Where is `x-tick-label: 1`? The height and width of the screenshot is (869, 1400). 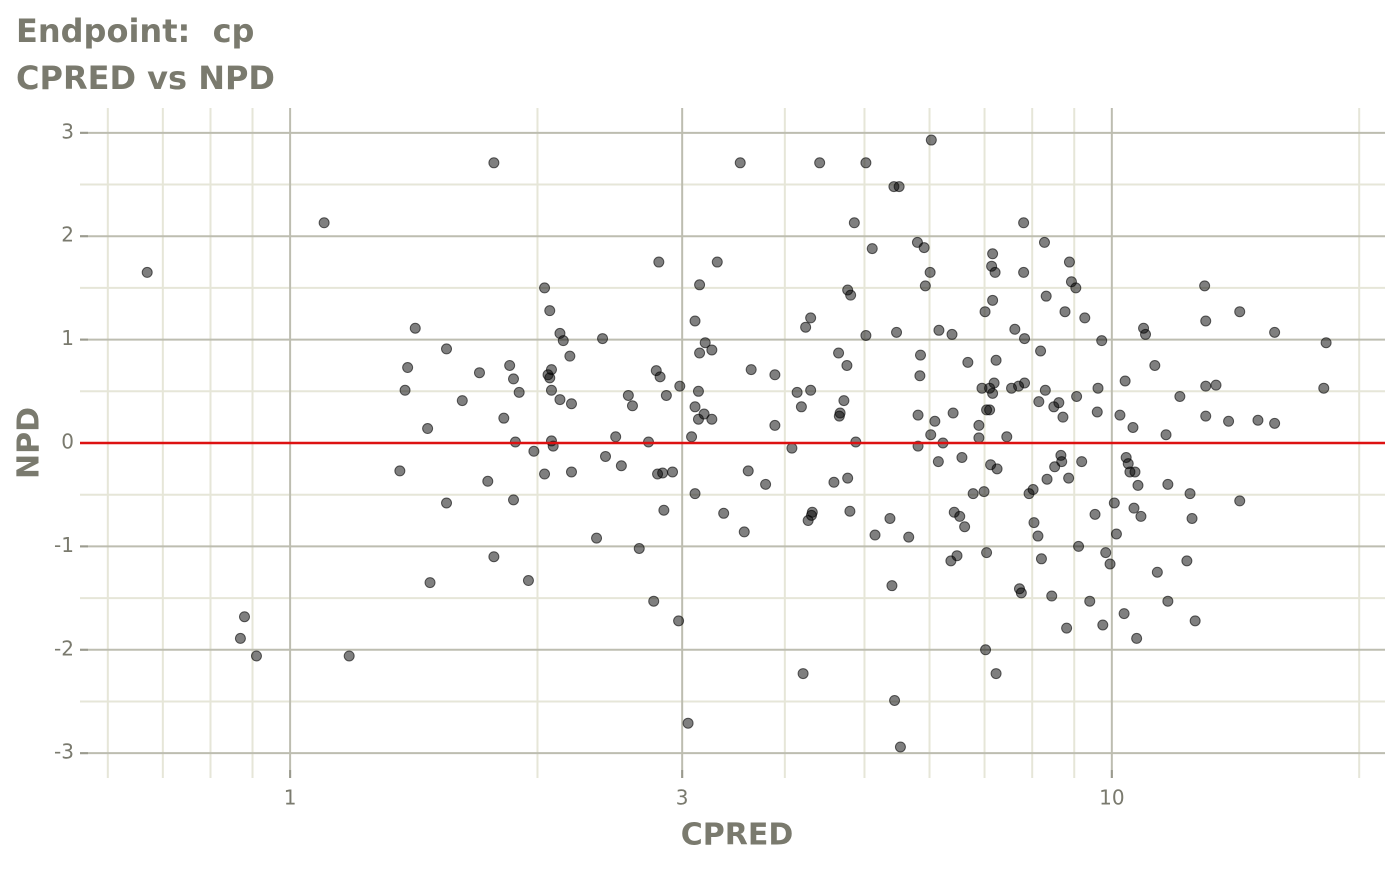
x-tick-label: 1 is located at coordinates (290, 798).